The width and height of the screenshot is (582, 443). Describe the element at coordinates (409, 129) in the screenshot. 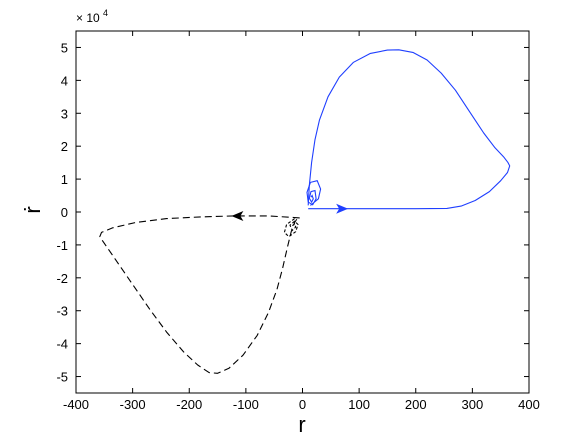

I see `series-0-trajectory-line` at that location.